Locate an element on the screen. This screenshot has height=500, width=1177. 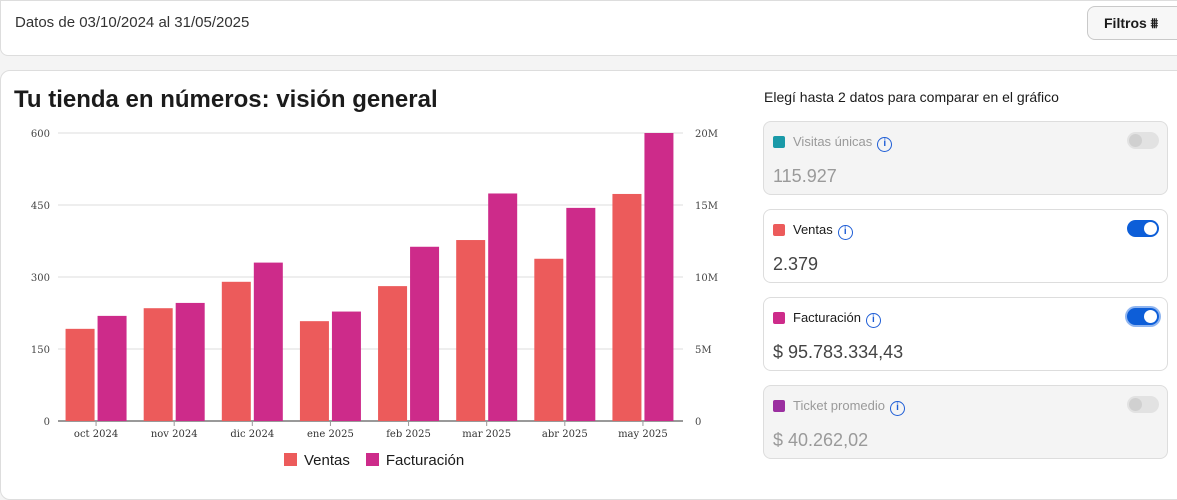
y-tick-right: 20M is located at coordinates (706, 134).